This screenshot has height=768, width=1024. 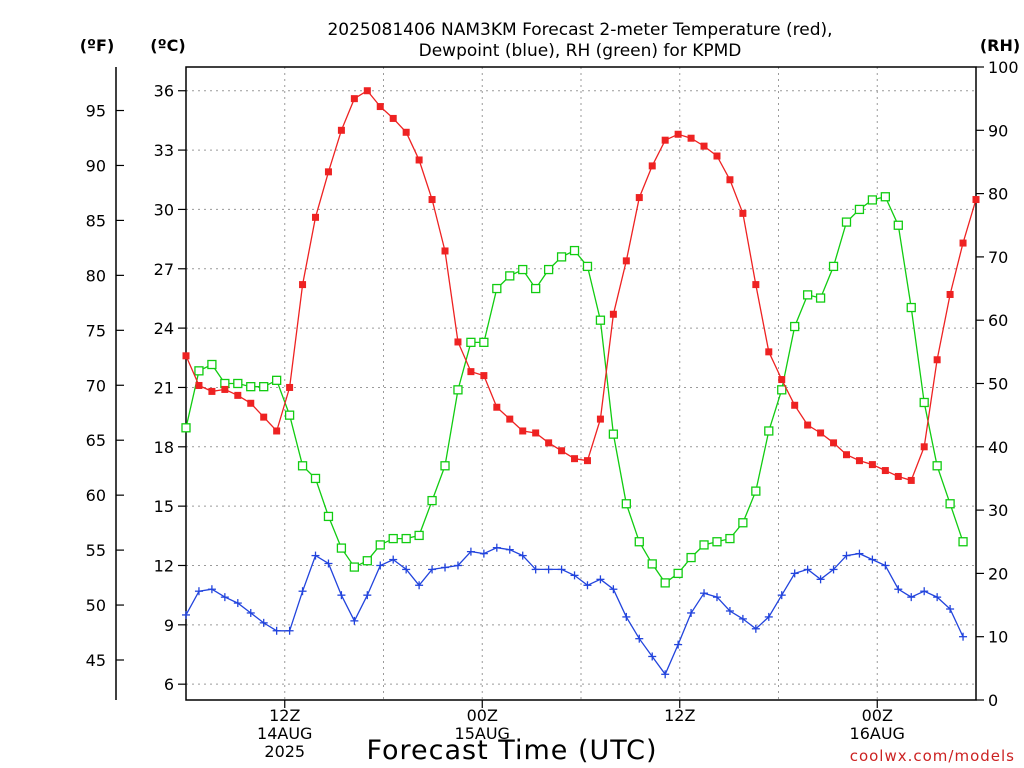 What do you see at coordinates (284, 751) in the screenshot?
I see `time-tick-label: 2025` at bounding box center [284, 751].